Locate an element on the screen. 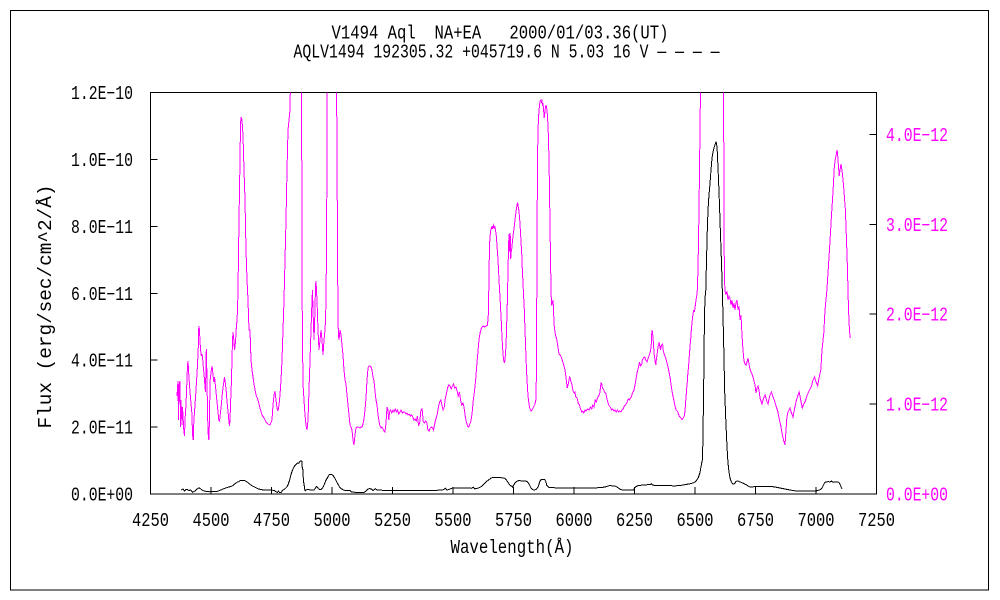 This screenshot has height=600, width=1000. svg-text: 5500 is located at coordinates (453, 521).